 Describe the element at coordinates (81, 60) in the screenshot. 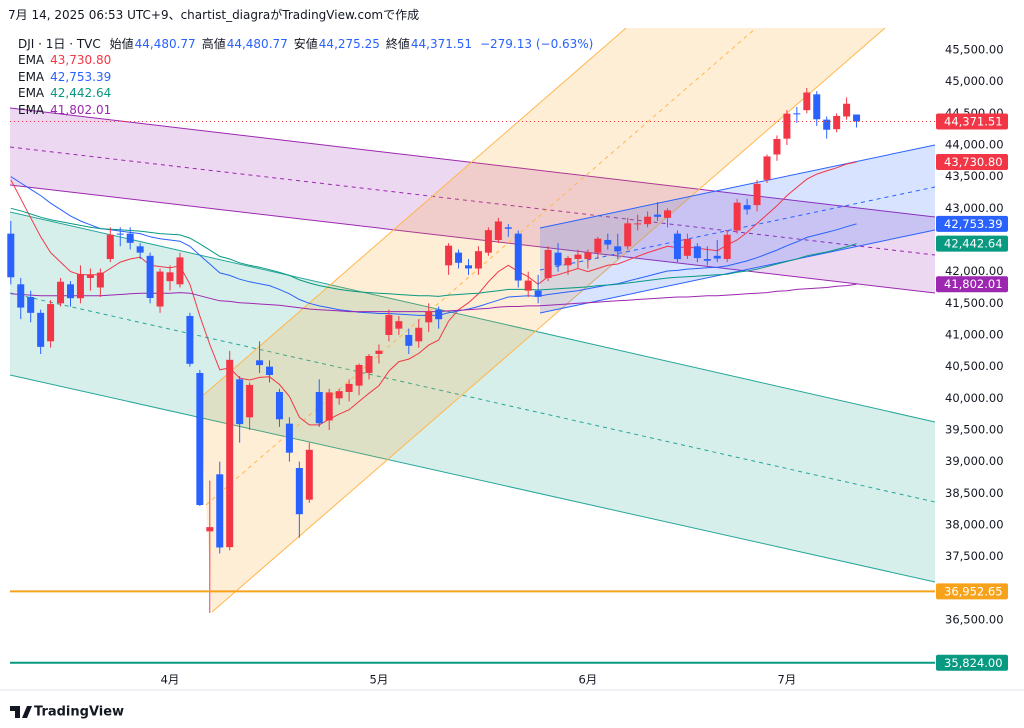

I see `ema-value: 43,730.80` at that location.